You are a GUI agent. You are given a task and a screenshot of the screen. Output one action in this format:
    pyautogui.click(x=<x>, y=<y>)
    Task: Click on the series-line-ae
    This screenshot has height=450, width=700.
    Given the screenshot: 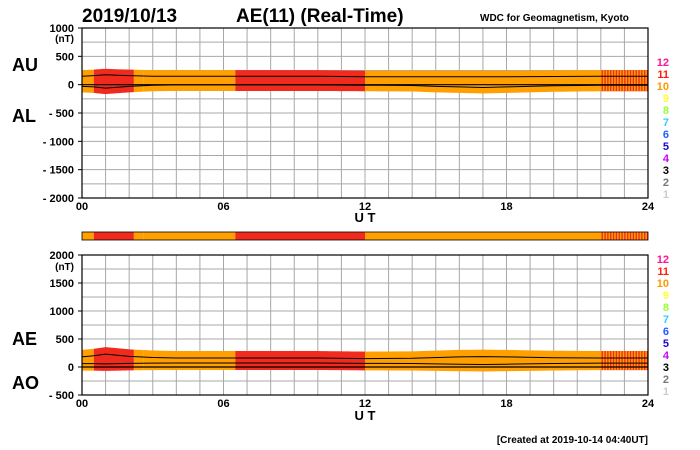 What is the action you would take?
    pyautogui.click(x=364, y=356)
    